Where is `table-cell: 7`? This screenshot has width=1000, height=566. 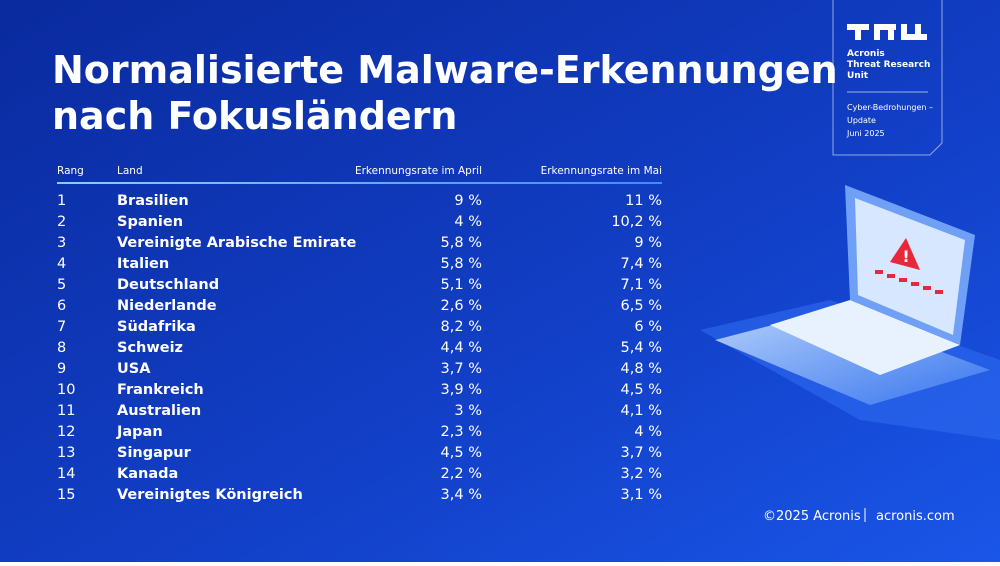
table-cell: 7 is located at coordinates (61, 327).